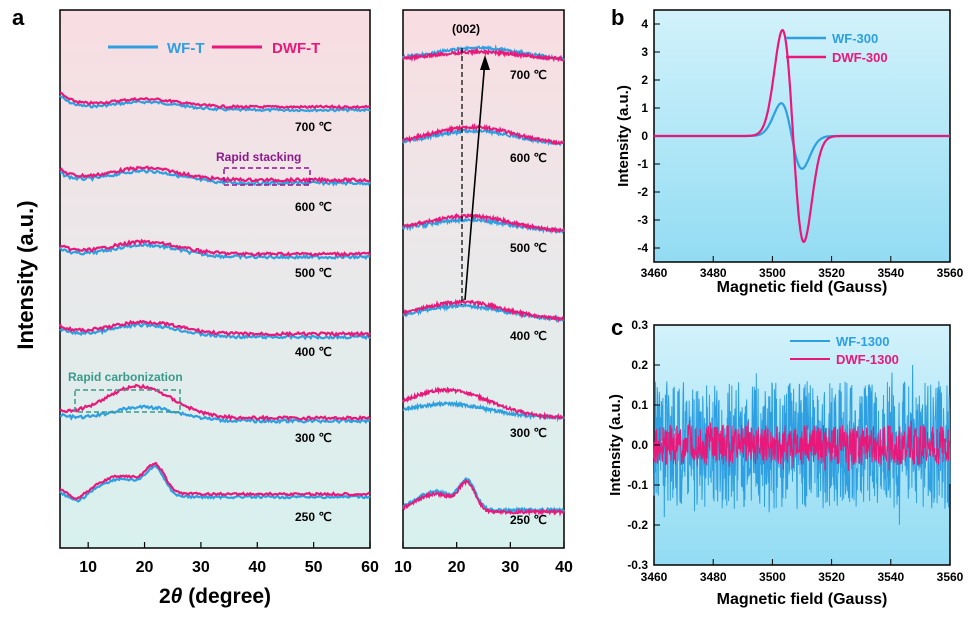  What do you see at coordinates (528, 433) in the screenshot?
I see `right-temp-300: 300 ℃` at bounding box center [528, 433].